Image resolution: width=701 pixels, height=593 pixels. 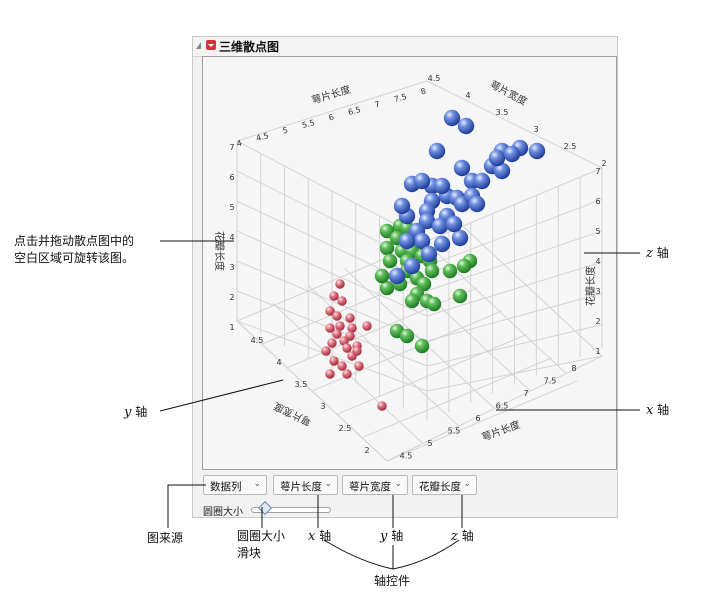 I want to click on slider-annotation: 圆圈大小 滑块, so click(x=261, y=545).